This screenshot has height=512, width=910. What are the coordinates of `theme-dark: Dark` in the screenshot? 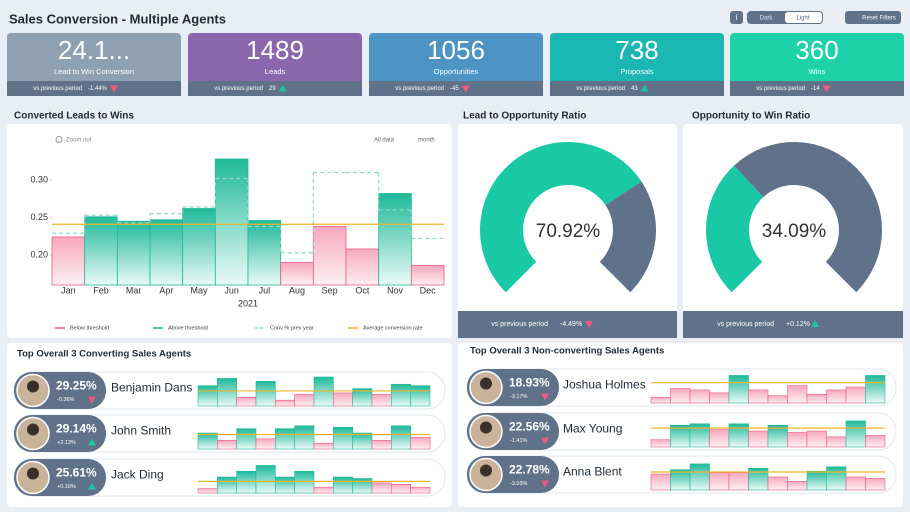 It's located at (767, 19).